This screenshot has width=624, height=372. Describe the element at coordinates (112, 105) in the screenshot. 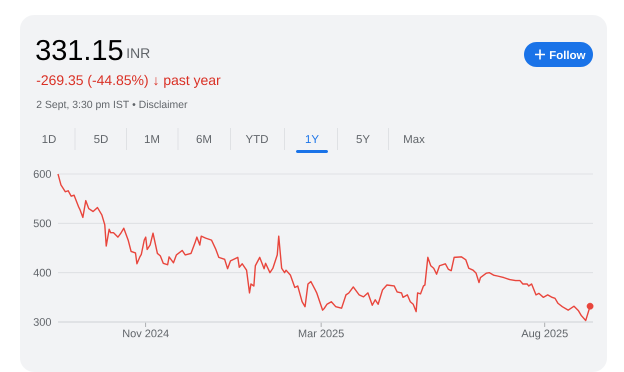

I see `text: 2 Sept, 3:30 pm IST • Disclaimer` at that location.